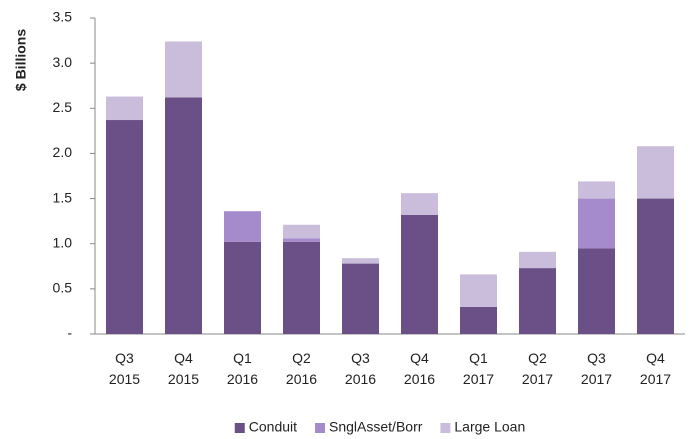  I want to click on legend-label: Large Loan, so click(489, 427).